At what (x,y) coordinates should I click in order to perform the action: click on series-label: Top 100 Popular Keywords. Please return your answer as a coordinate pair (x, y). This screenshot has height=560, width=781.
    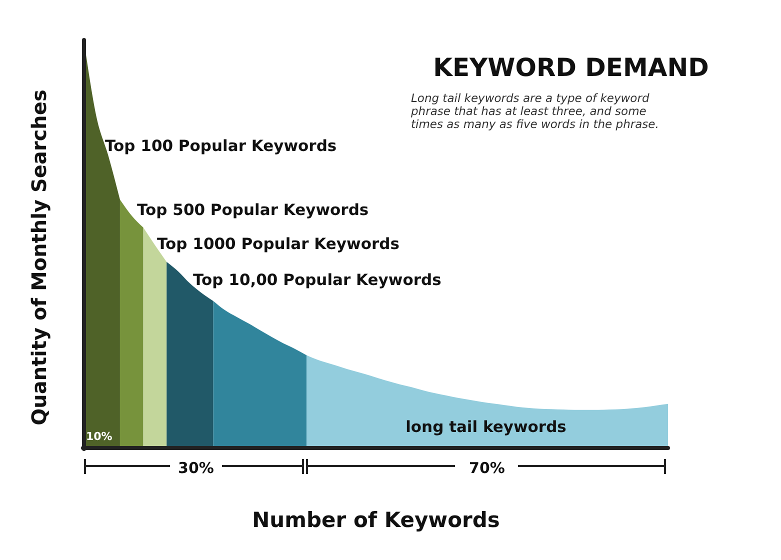
    Looking at the image, I should click on (221, 146).